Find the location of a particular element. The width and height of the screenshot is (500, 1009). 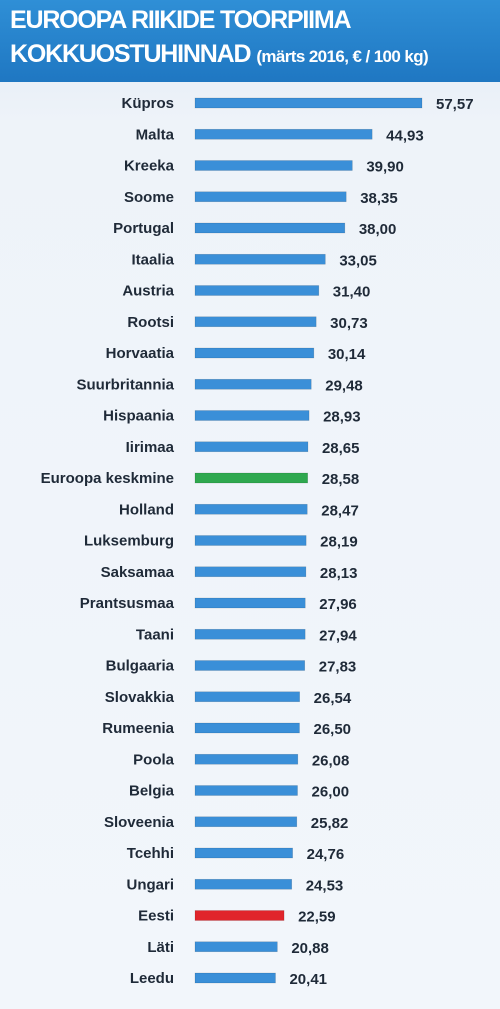

value-label-suurbritannia: 29,48 is located at coordinates (344, 385).